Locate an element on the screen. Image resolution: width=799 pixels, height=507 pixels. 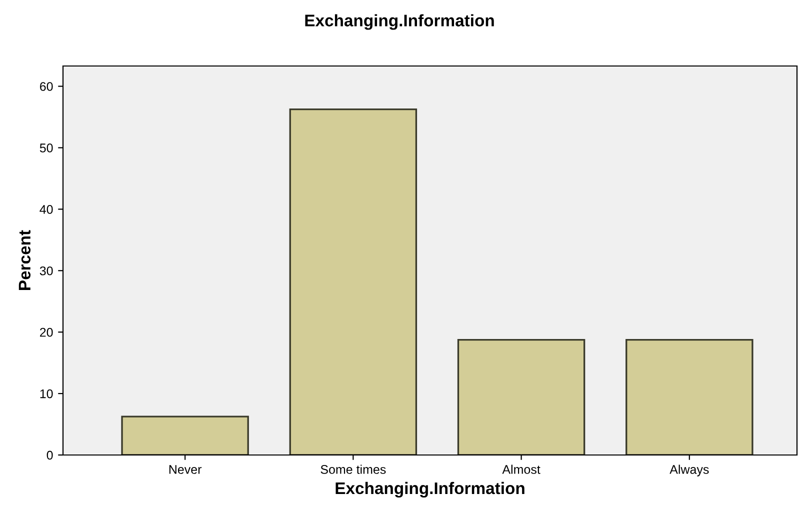
y-axis-title: Percent is located at coordinates (24, 260).